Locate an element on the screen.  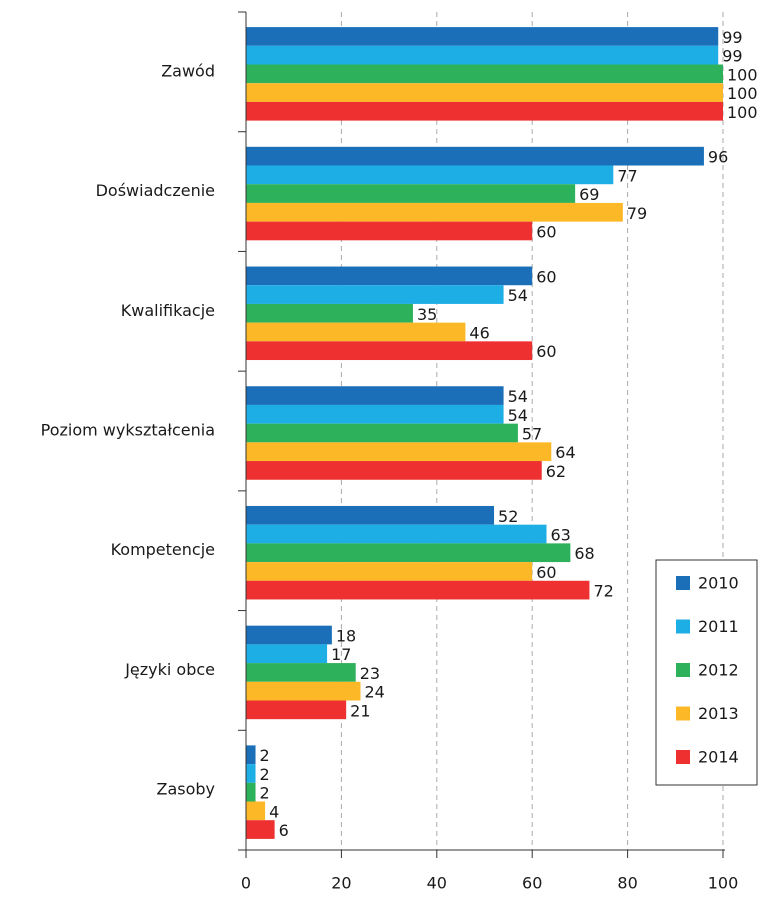
legend-box is located at coordinates (706, 672).